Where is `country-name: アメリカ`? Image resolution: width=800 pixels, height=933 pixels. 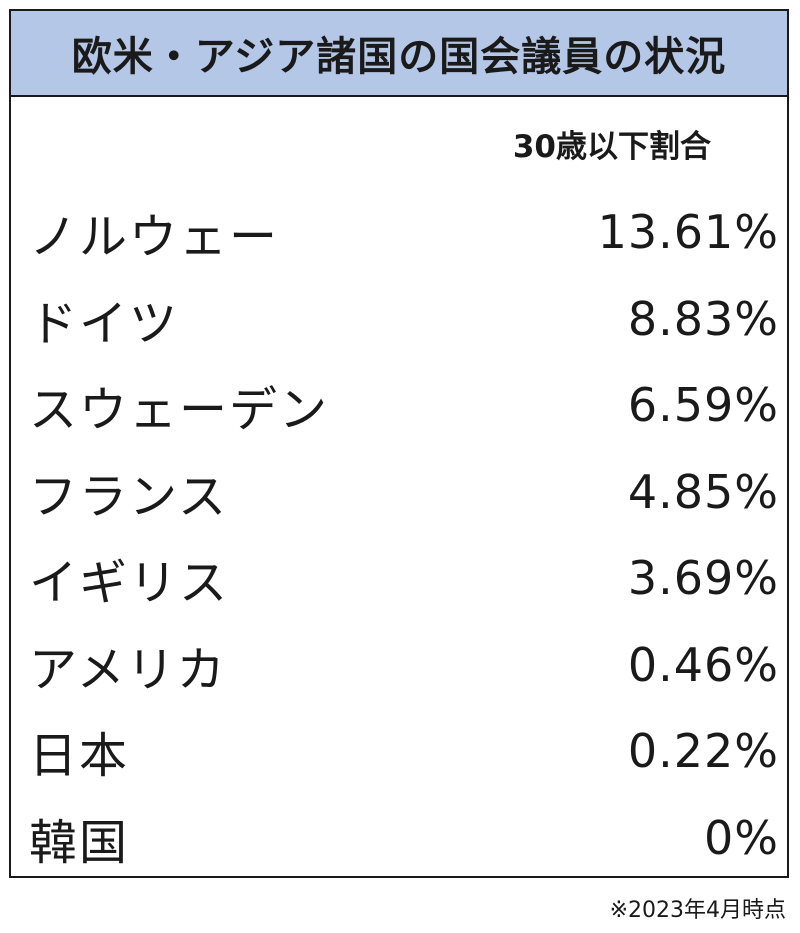 country-name: アメリカ is located at coordinates (128, 669).